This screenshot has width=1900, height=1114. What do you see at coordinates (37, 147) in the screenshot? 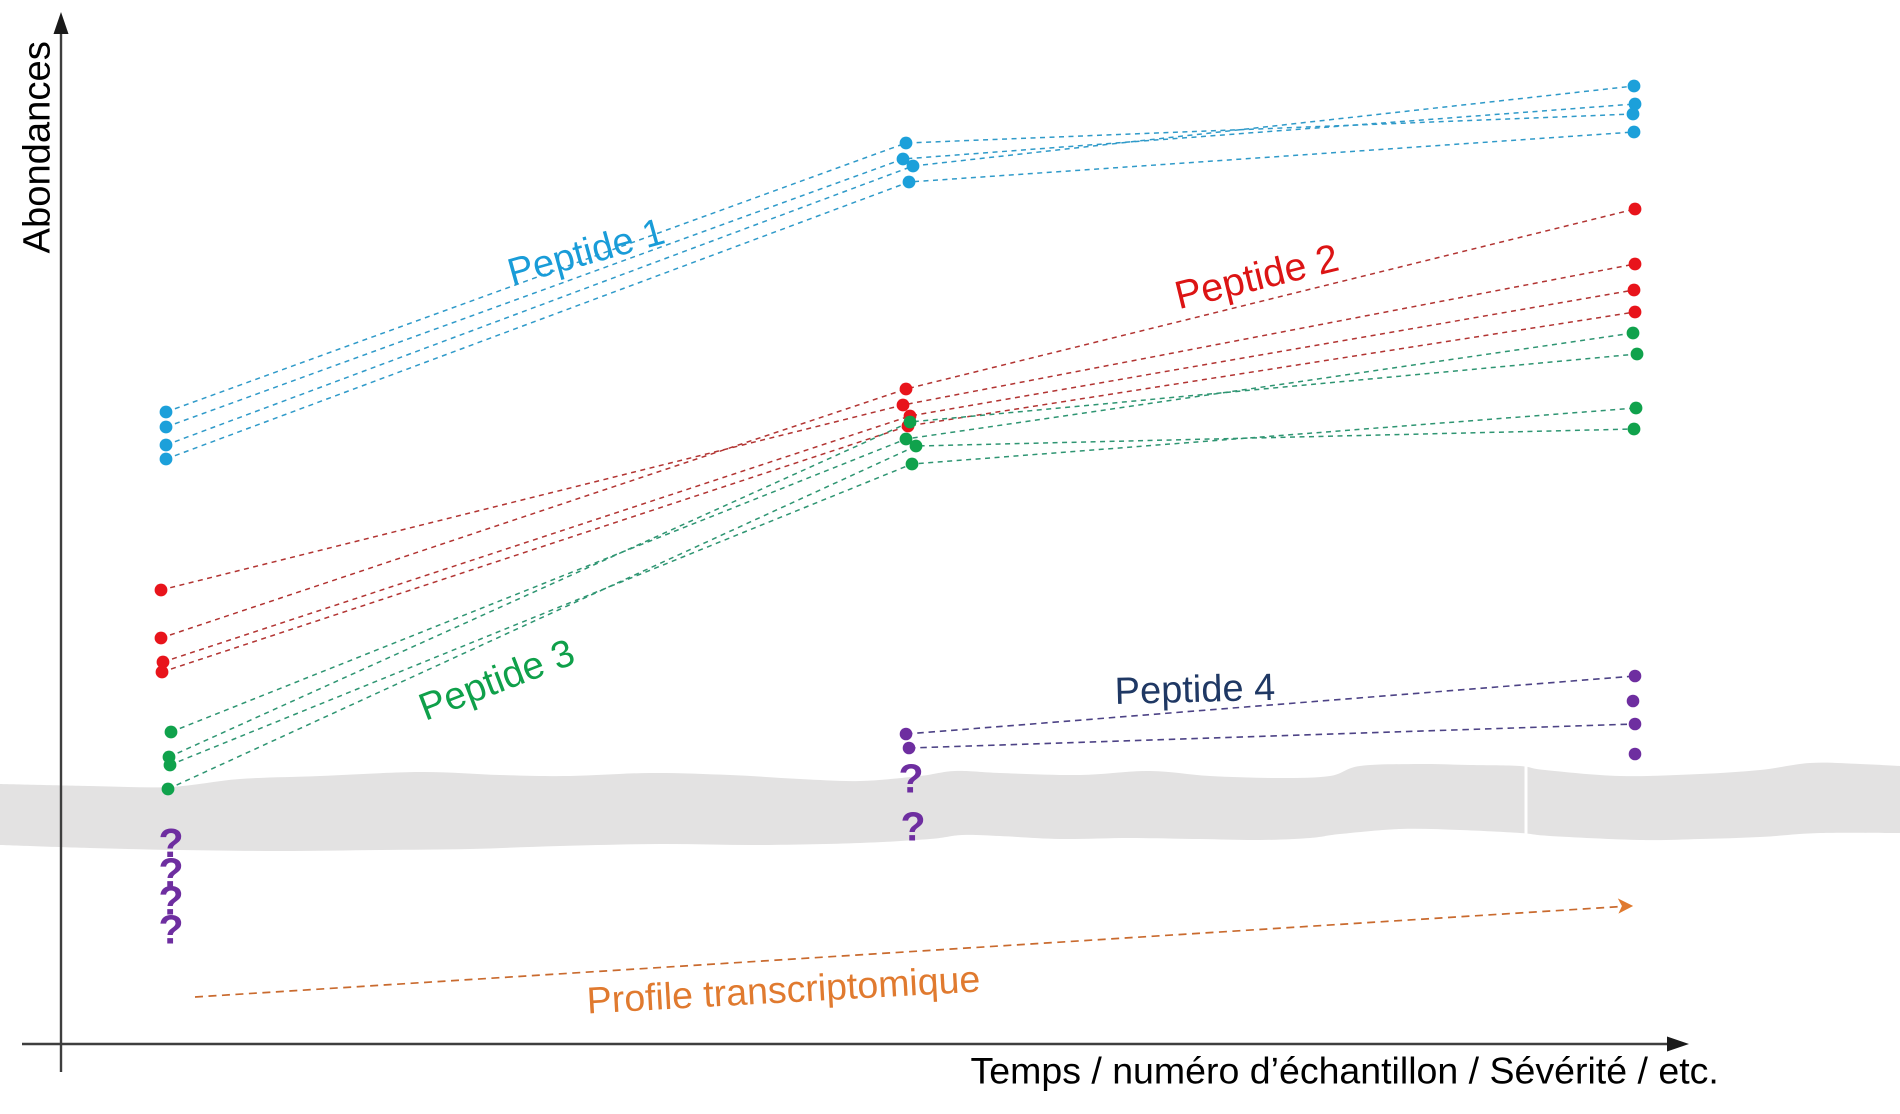
I see `svg-text: Abondances` at bounding box center [37, 147].